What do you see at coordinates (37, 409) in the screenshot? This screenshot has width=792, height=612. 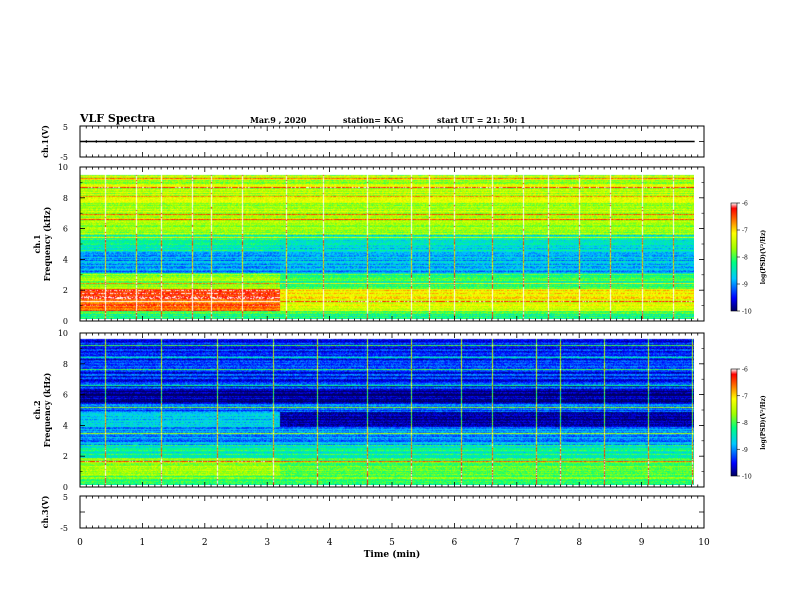 I see `y-axis-label: ch.2` at bounding box center [37, 409].